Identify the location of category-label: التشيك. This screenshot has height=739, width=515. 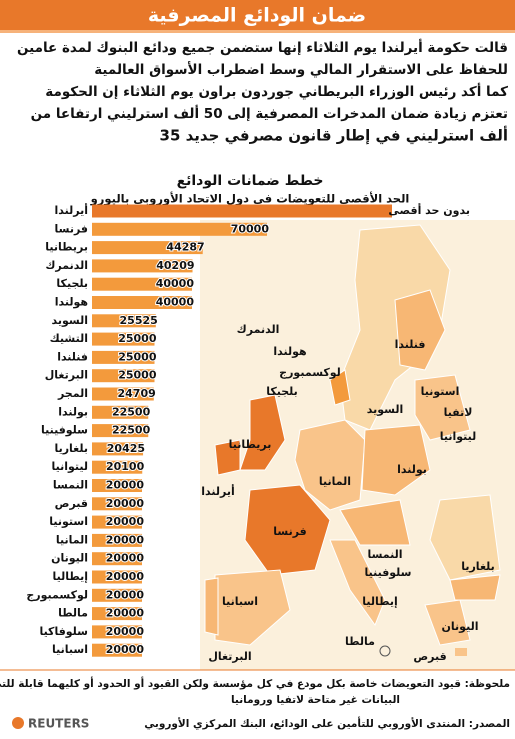
(69, 338).